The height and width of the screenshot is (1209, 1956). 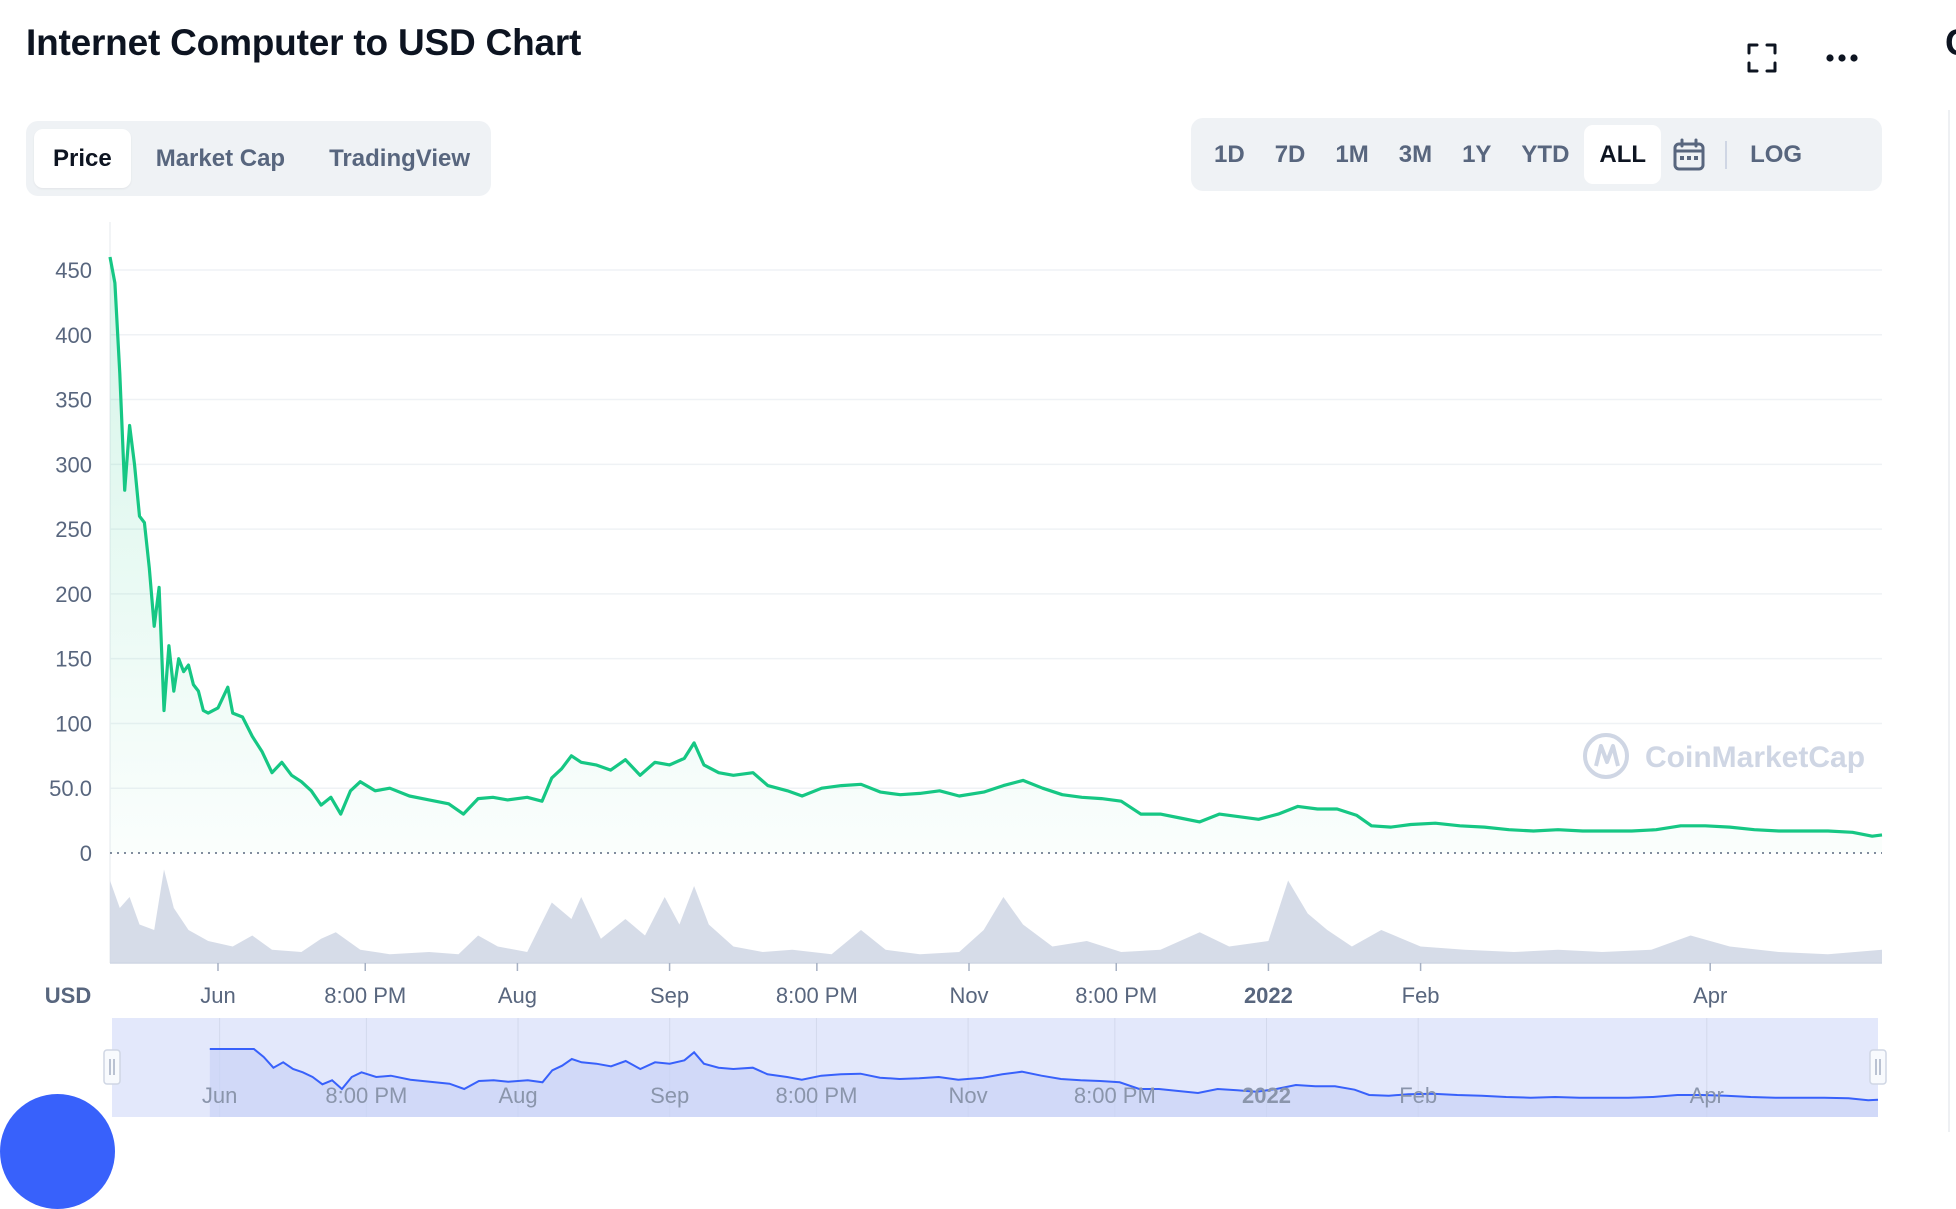 I want to click on y-tick-label: 250, so click(x=73, y=529).